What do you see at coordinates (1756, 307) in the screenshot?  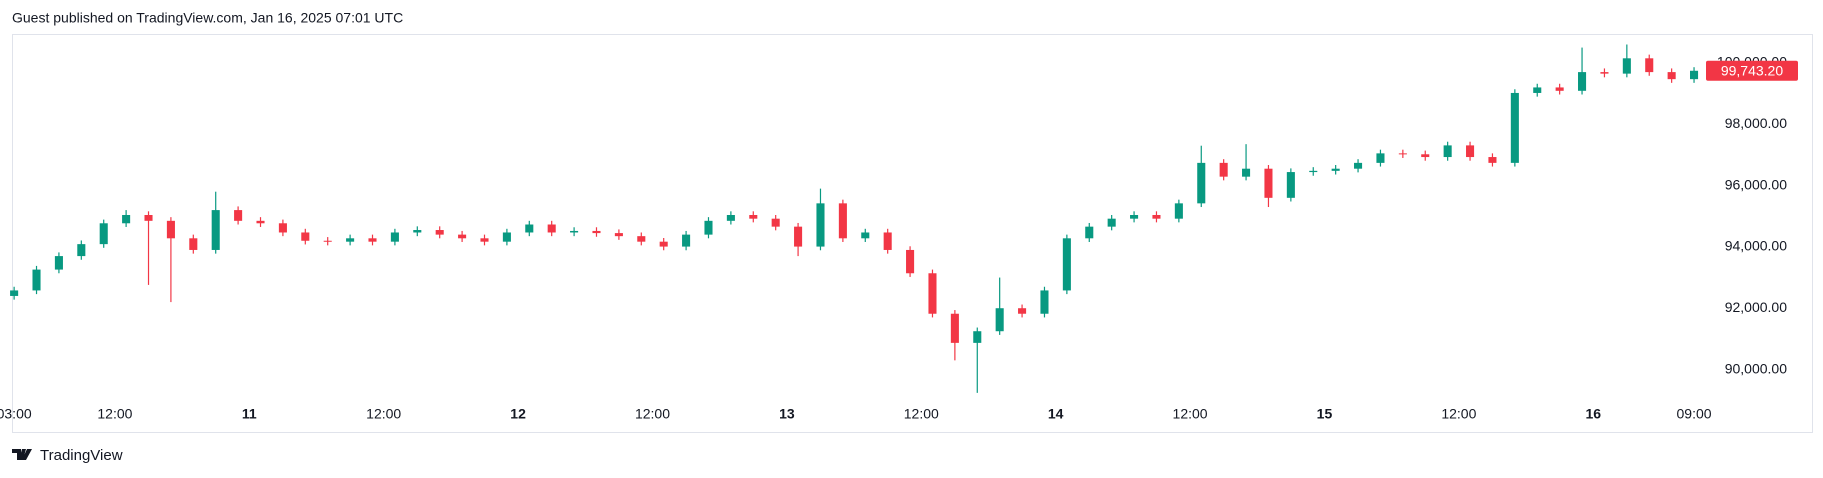 I see `y-tick-label: 92,000.00` at bounding box center [1756, 307].